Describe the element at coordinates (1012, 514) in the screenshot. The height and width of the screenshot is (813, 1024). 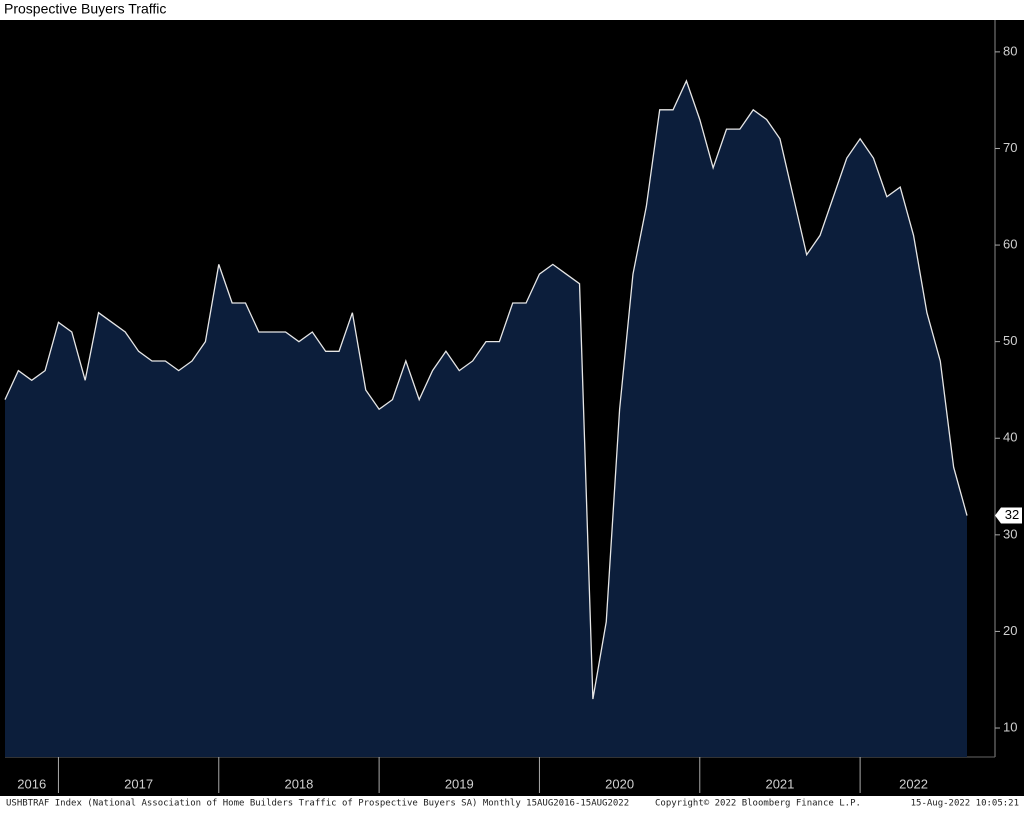
I see `last-value-label: 32` at that location.